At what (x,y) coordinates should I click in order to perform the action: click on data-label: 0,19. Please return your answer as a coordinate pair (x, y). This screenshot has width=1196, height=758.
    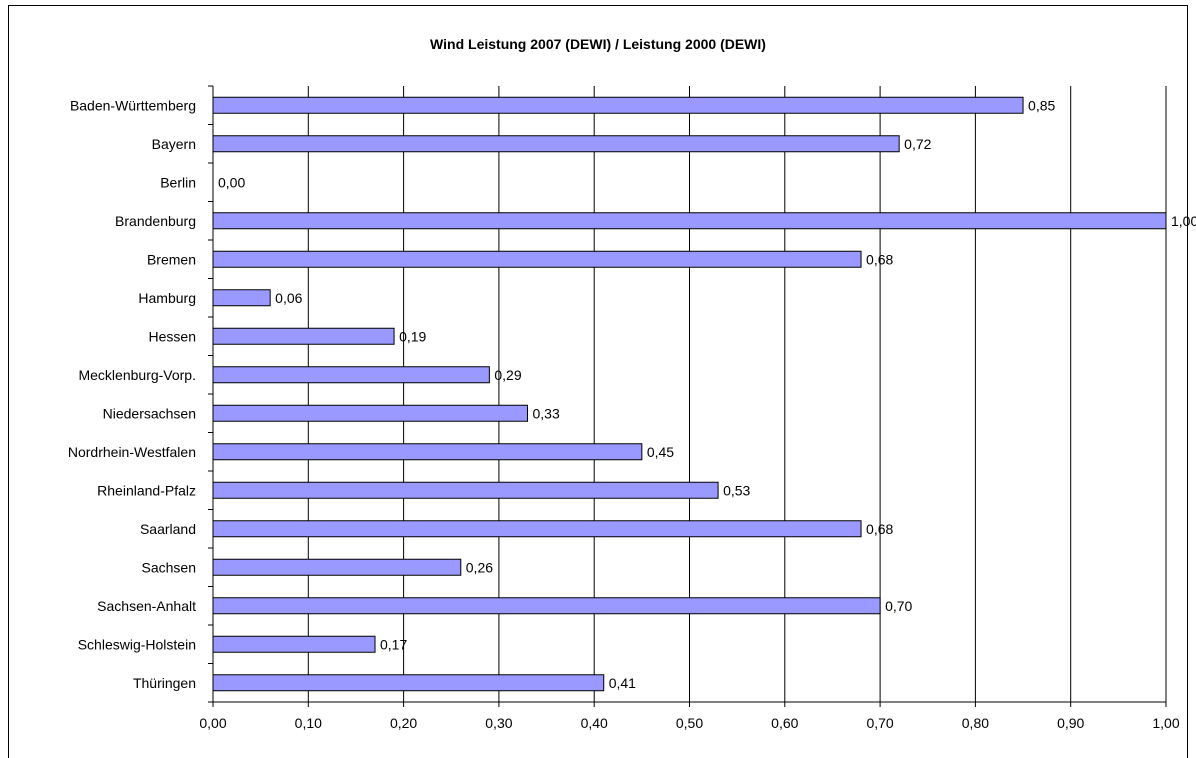
    Looking at the image, I should click on (412, 336).